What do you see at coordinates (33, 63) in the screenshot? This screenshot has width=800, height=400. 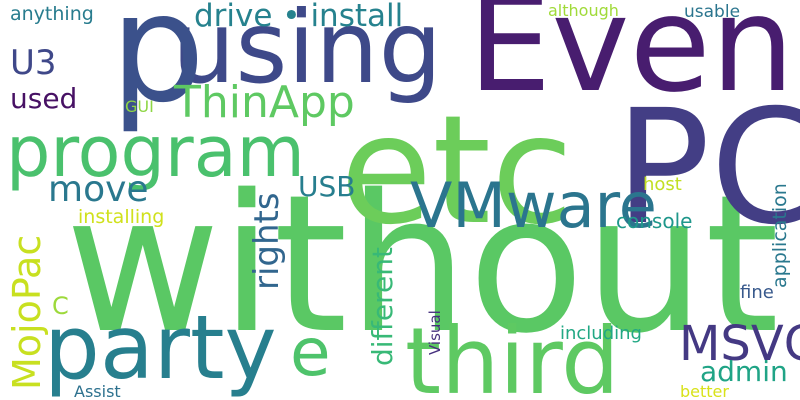 I see `word-u3: U3` at bounding box center [33, 63].